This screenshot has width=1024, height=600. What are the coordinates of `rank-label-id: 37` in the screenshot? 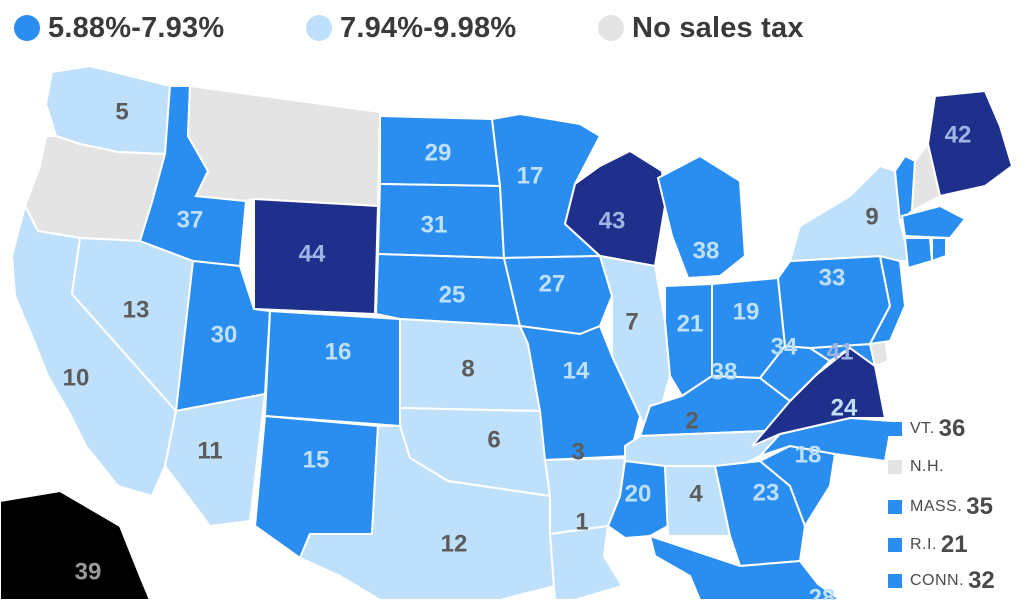 It's located at (190, 220).